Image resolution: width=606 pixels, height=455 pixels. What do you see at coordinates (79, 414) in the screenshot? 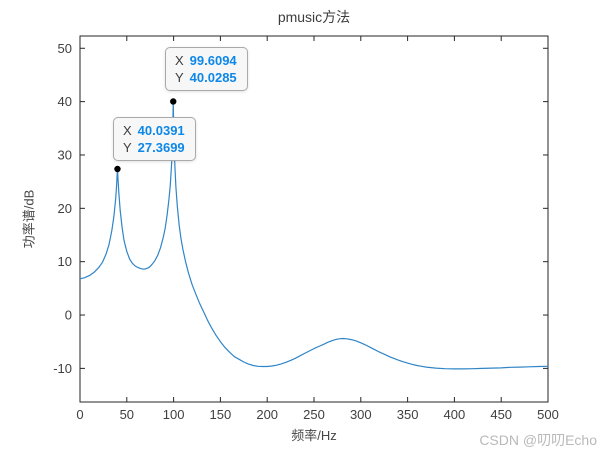
I see `x-tick-label: 0` at bounding box center [79, 414].